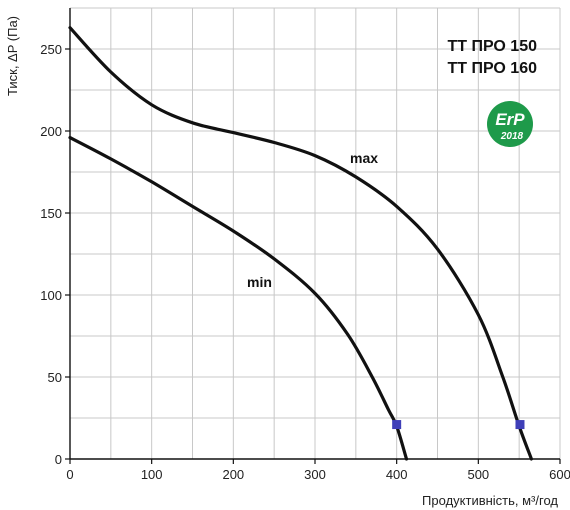  I want to click on x-tick-label: 500, so click(478, 474).